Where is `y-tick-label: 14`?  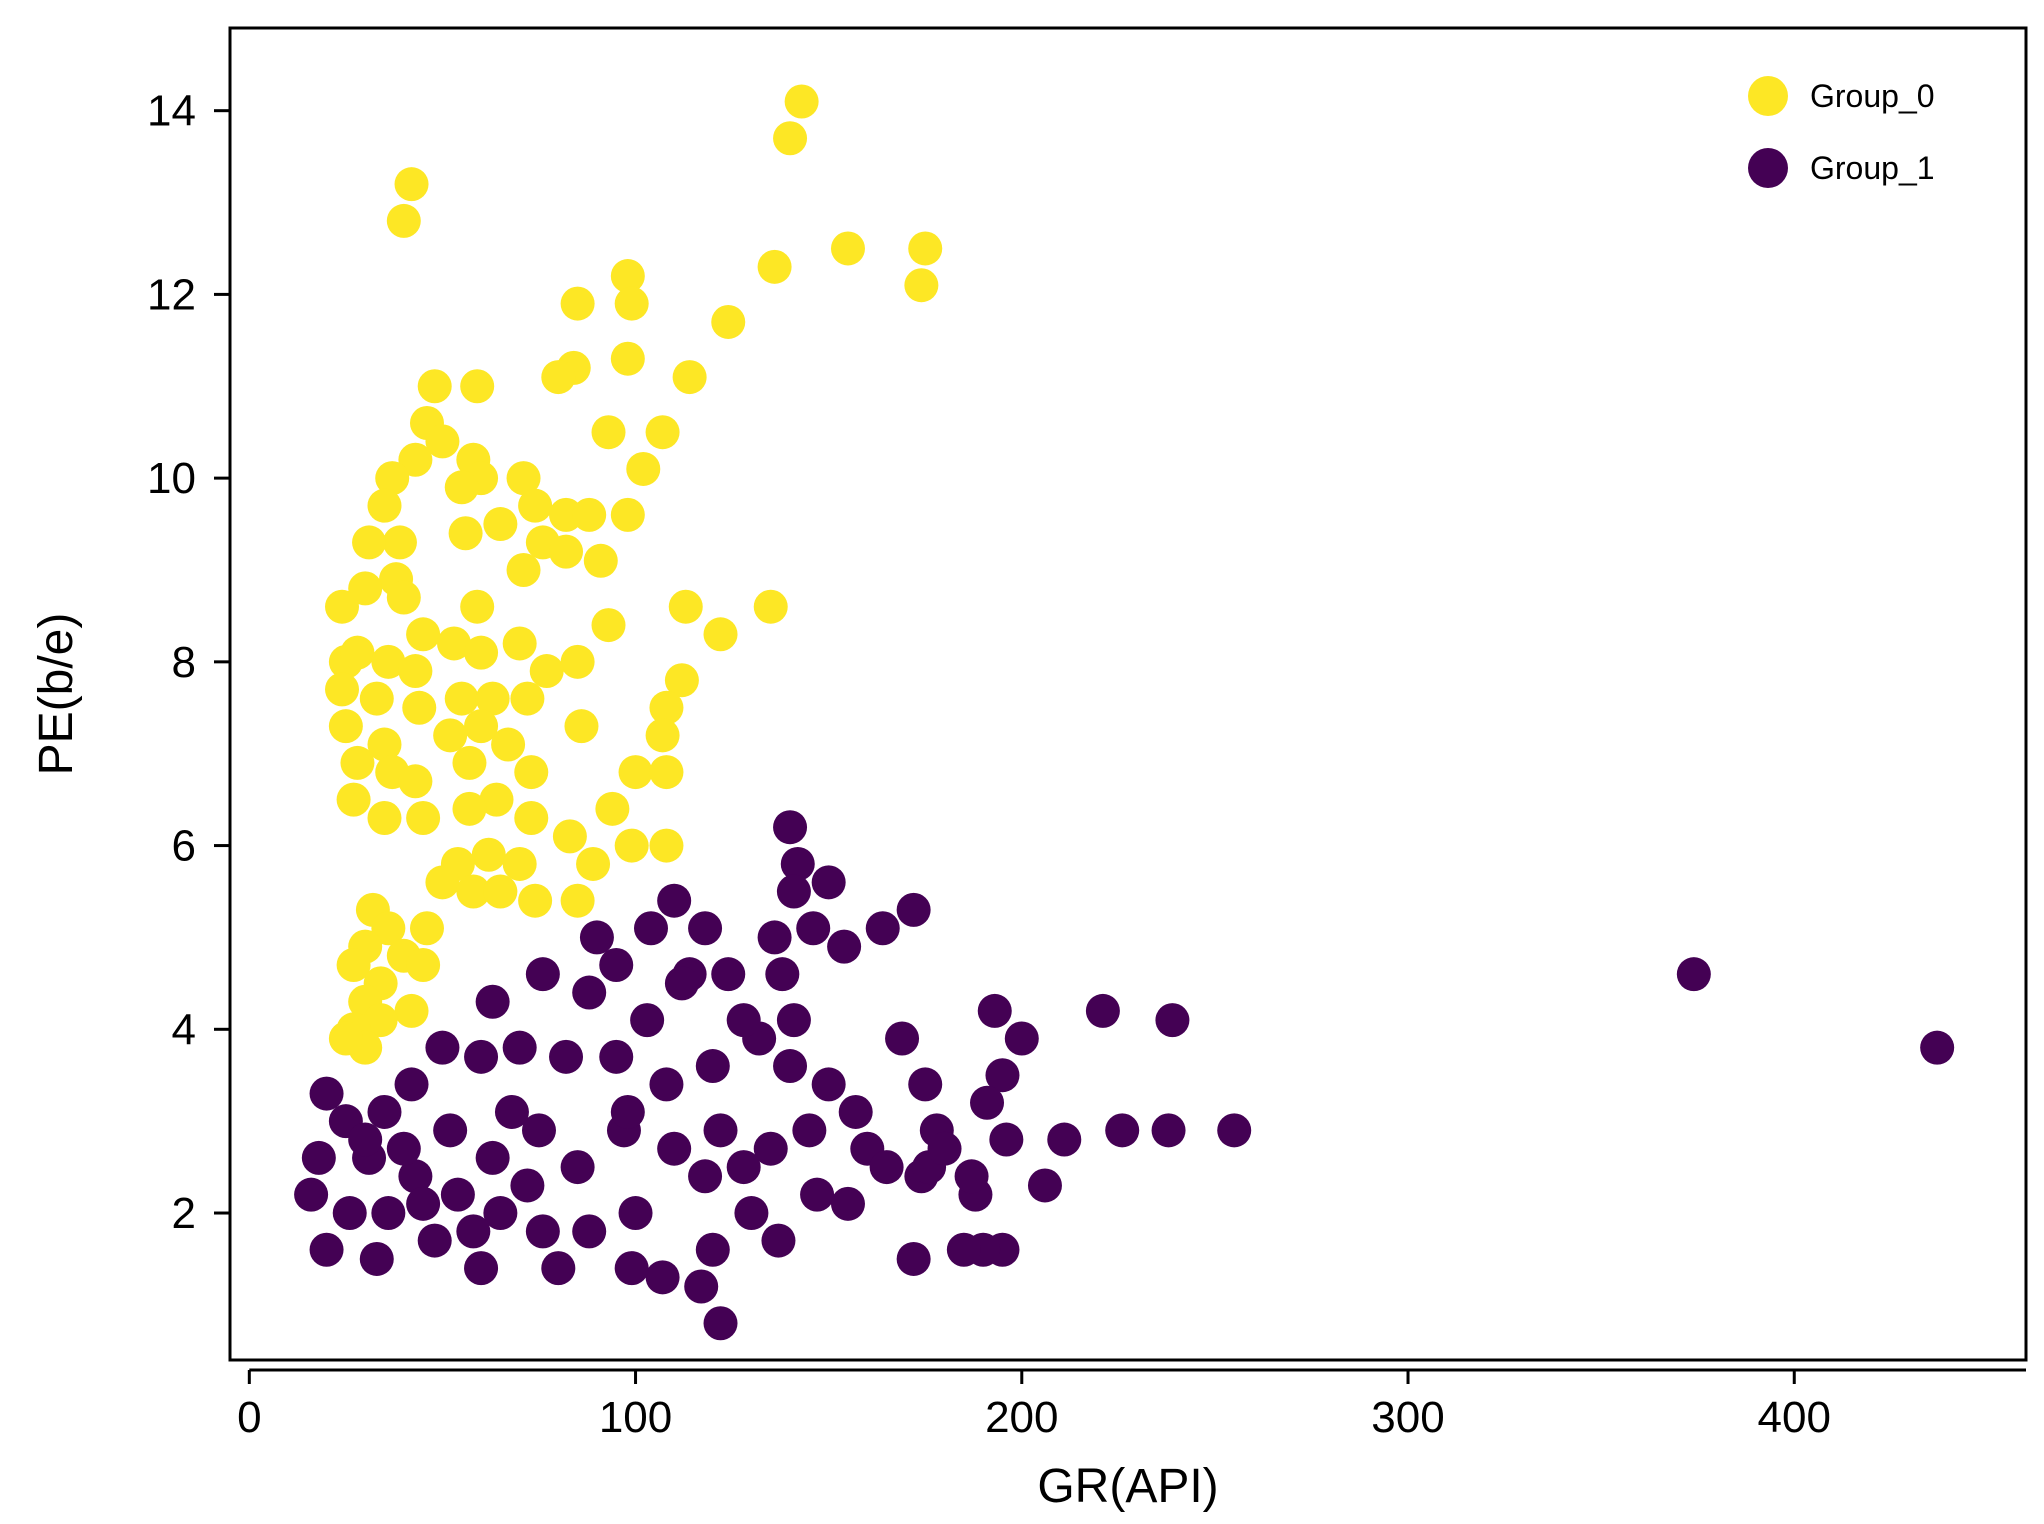 y-tick-label: 14 is located at coordinates (171, 111).